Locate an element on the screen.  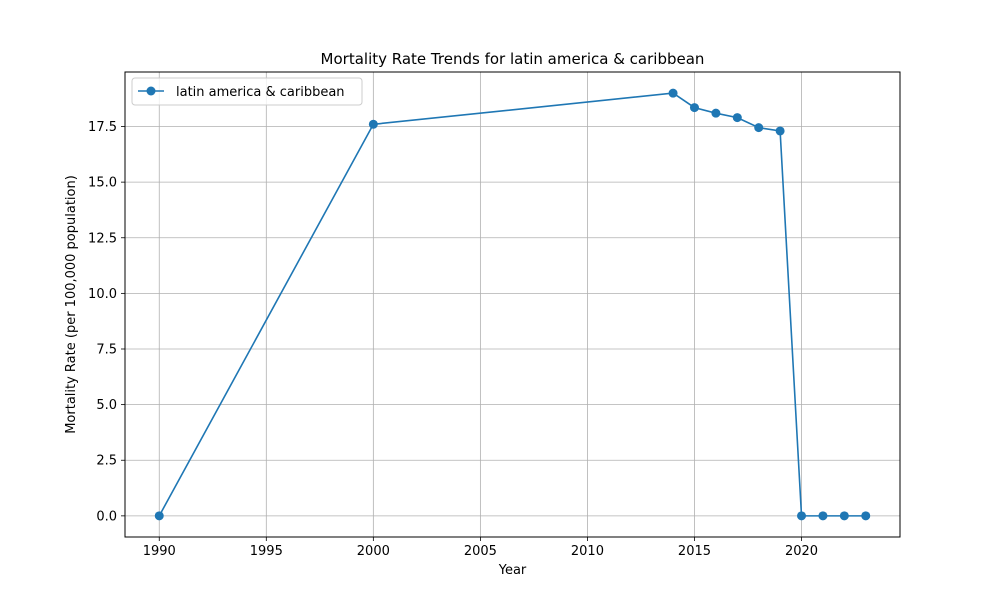
x-tick-label: 2010 is located at coordinates (587, 551).